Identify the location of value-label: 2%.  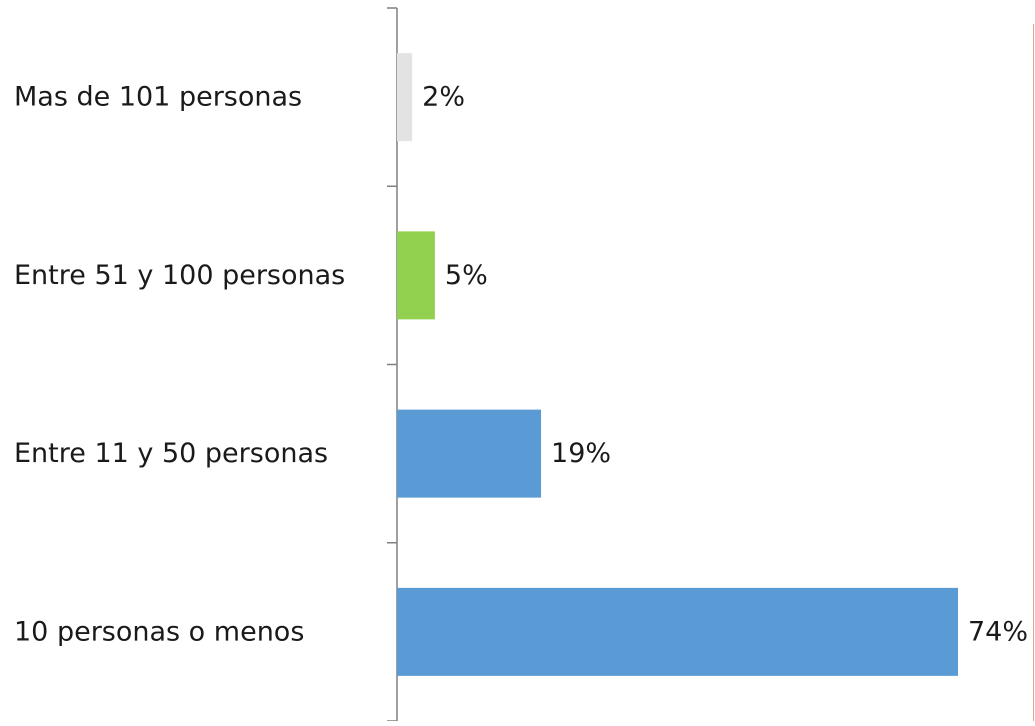
(443, 97).